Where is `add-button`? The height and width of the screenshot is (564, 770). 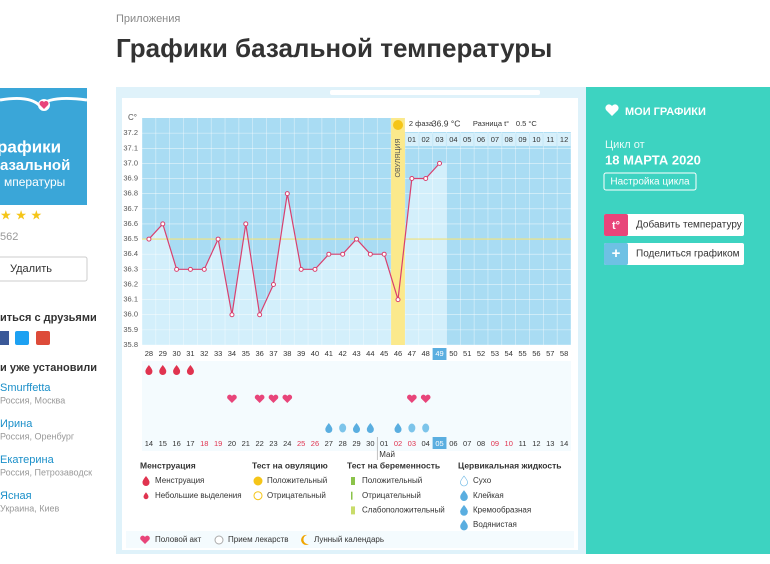
add-button is located at coordinates (674, 225).